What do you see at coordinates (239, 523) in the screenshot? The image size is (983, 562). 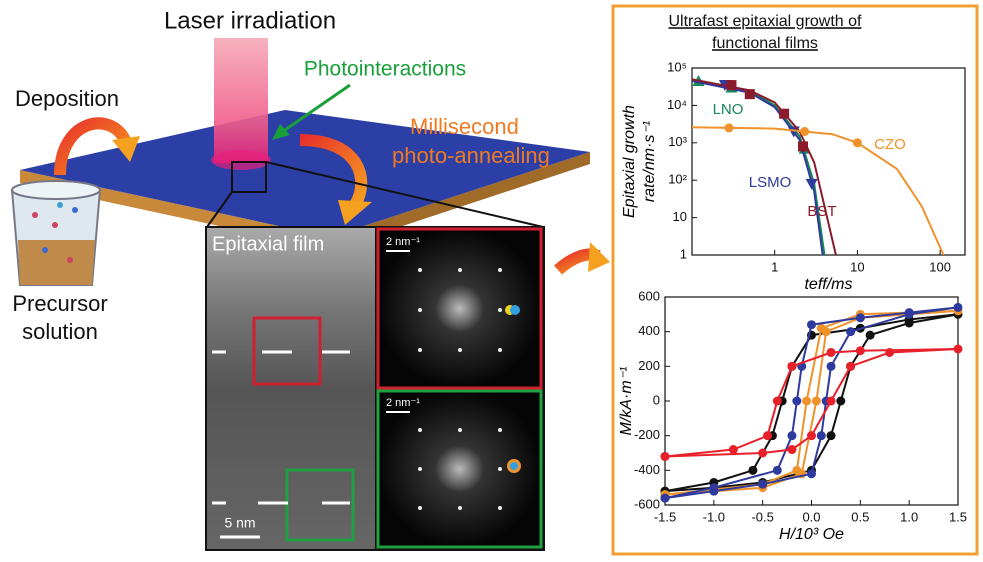 I see `scale-bar-label: 5 nm` at bounding box center [239, 523].